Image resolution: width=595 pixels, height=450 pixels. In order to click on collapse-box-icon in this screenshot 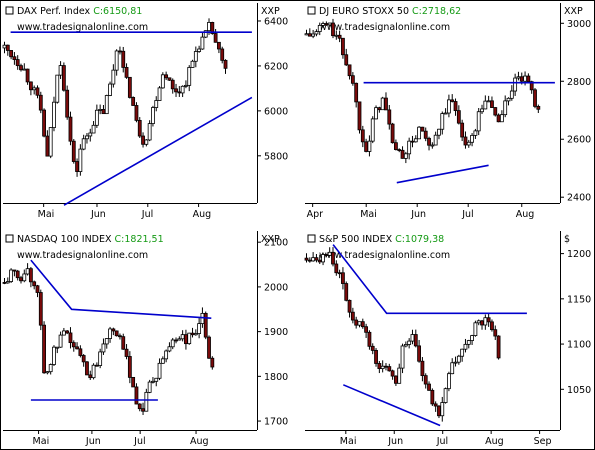, I will do `click(9, 238)`.